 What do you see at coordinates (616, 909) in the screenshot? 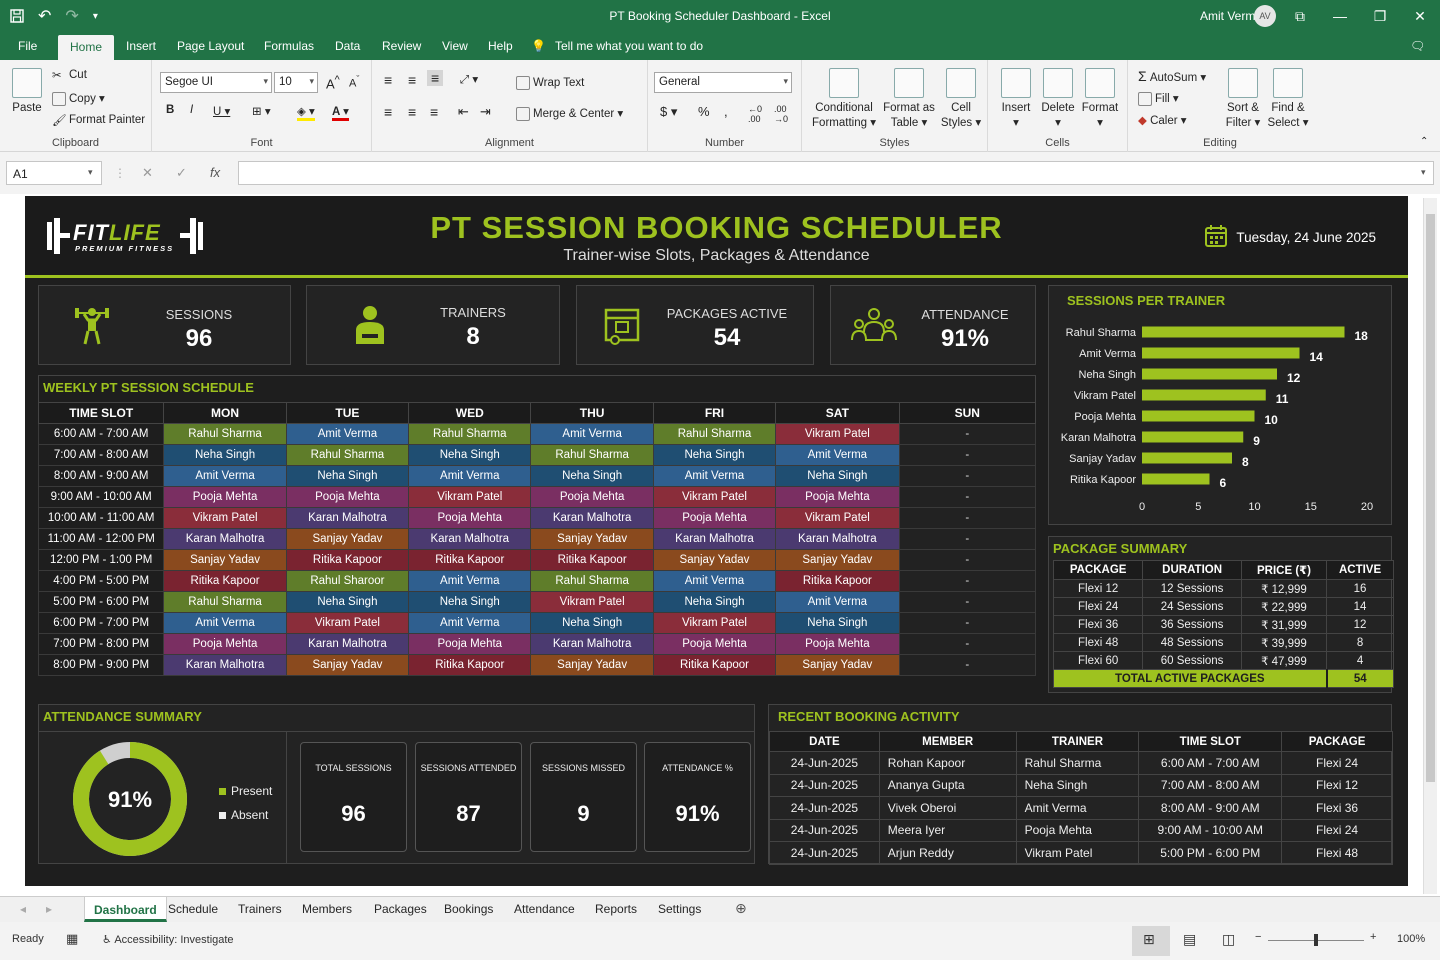
I see `sheet-tab-reports: Reports` at bounding box center [616, 909].